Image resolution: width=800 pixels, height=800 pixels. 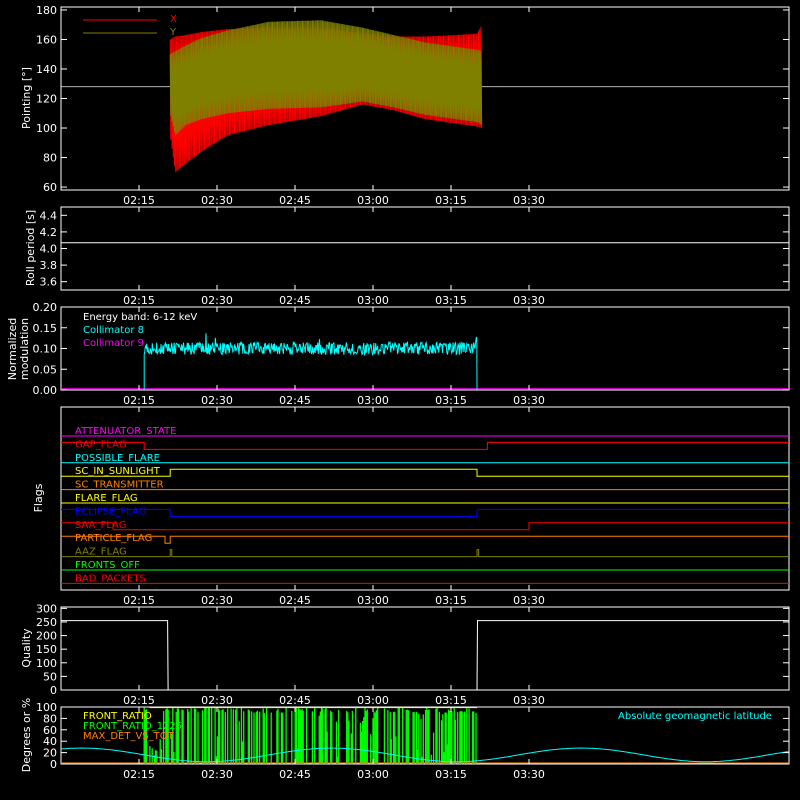 What do you see at coordinates (46, 69) in the screenshot?
I see `y-tick-label: 140` at bounding box center [46, 69].